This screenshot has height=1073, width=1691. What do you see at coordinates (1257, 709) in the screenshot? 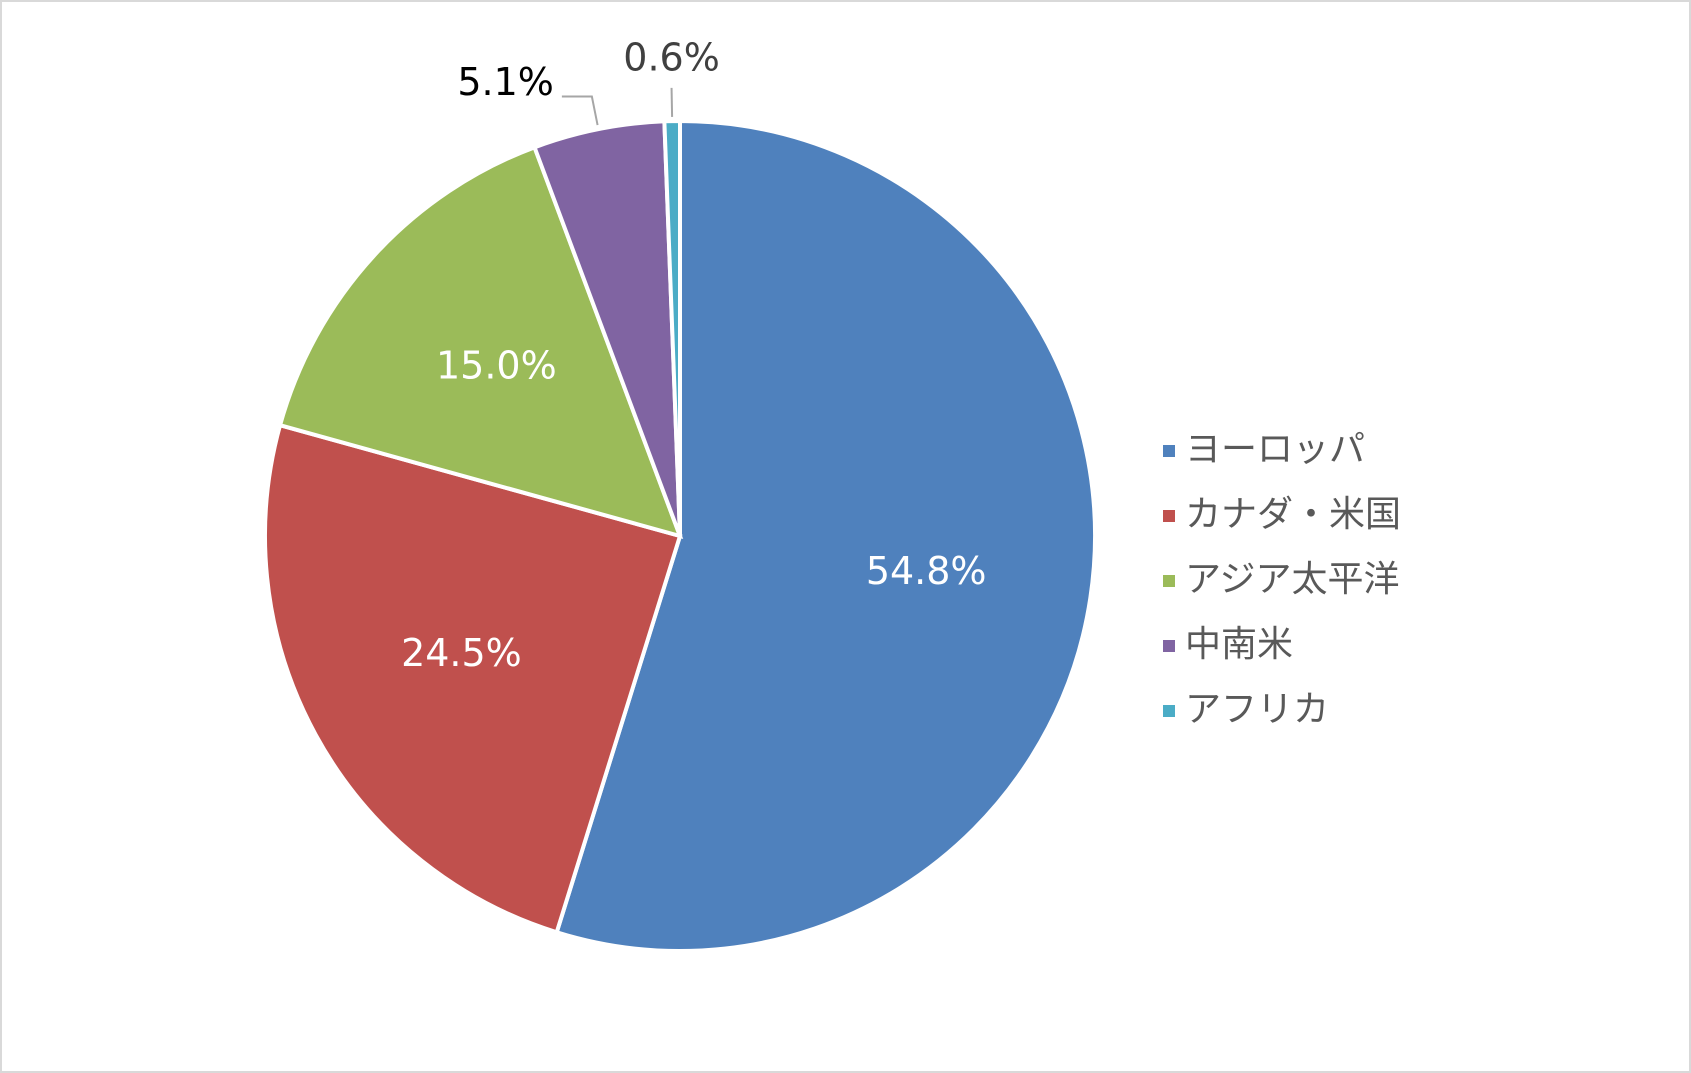
I see `legend-label: アフリカ` at bounding box center [1257, 709].